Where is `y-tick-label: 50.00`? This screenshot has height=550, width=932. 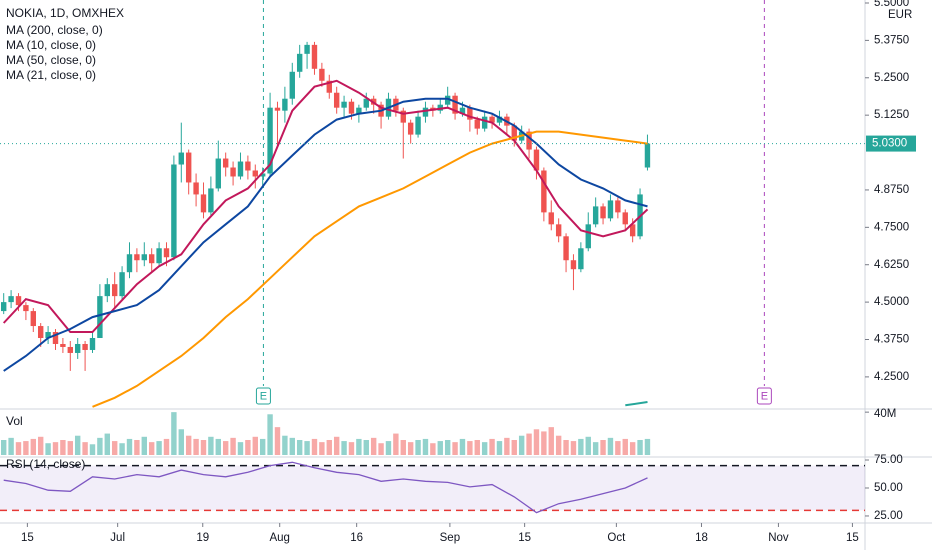 y-tick-label: 50.00 is located at coordinates (888, 488).